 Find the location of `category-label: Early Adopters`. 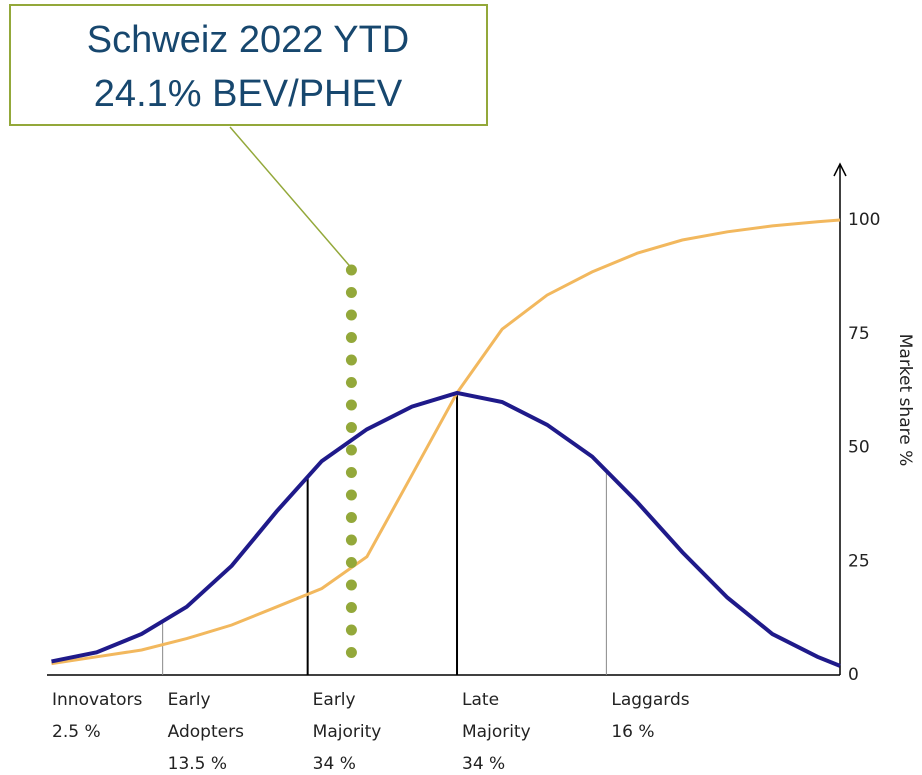

category-label: Early Adopters is located at coordinates (206, 716).